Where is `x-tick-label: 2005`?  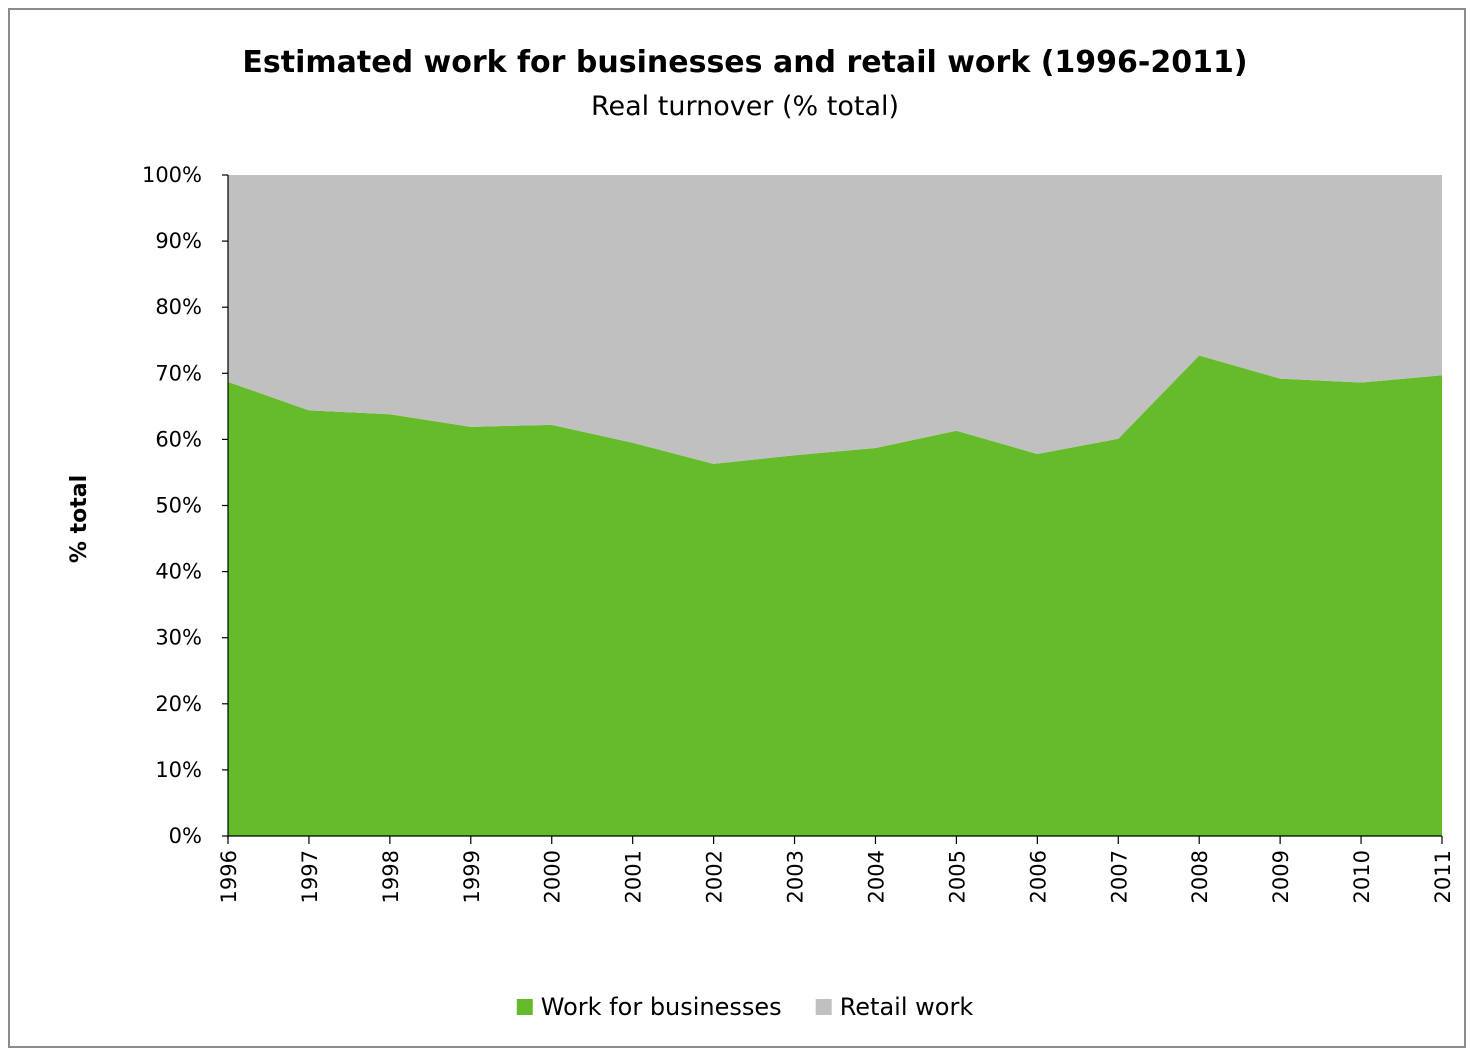
x-tick-label: 2005 is located at coordinates (957, 876).